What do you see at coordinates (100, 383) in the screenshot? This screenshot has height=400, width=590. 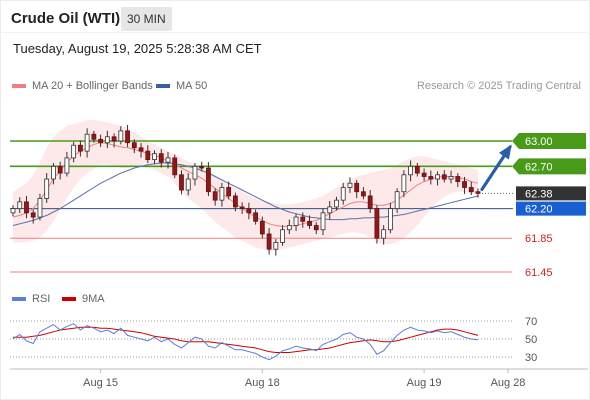 I see `x-tick-label: Aug 15` at bounding box center [100, 383].